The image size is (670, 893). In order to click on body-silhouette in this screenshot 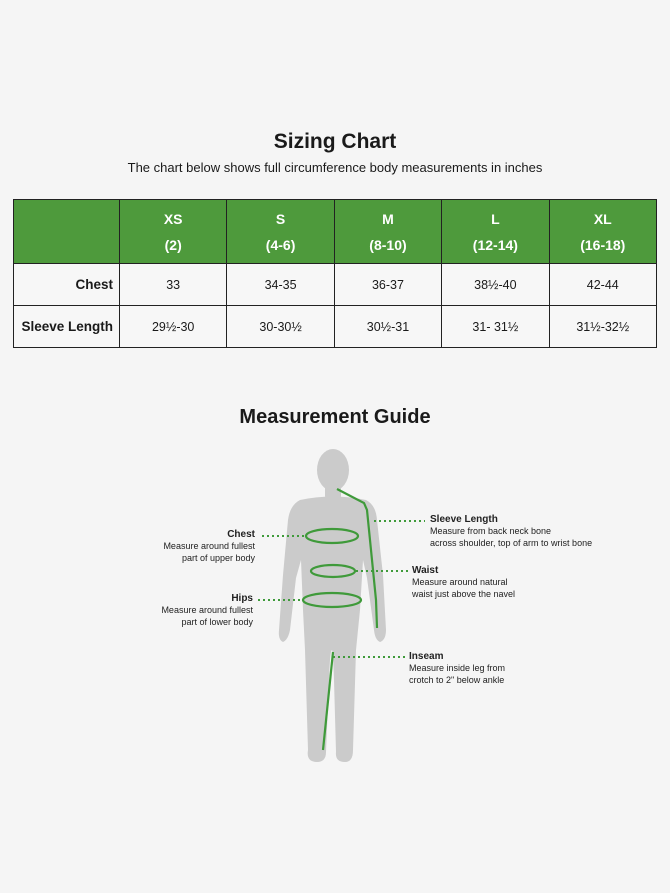, I will do `click(332, 605)`.